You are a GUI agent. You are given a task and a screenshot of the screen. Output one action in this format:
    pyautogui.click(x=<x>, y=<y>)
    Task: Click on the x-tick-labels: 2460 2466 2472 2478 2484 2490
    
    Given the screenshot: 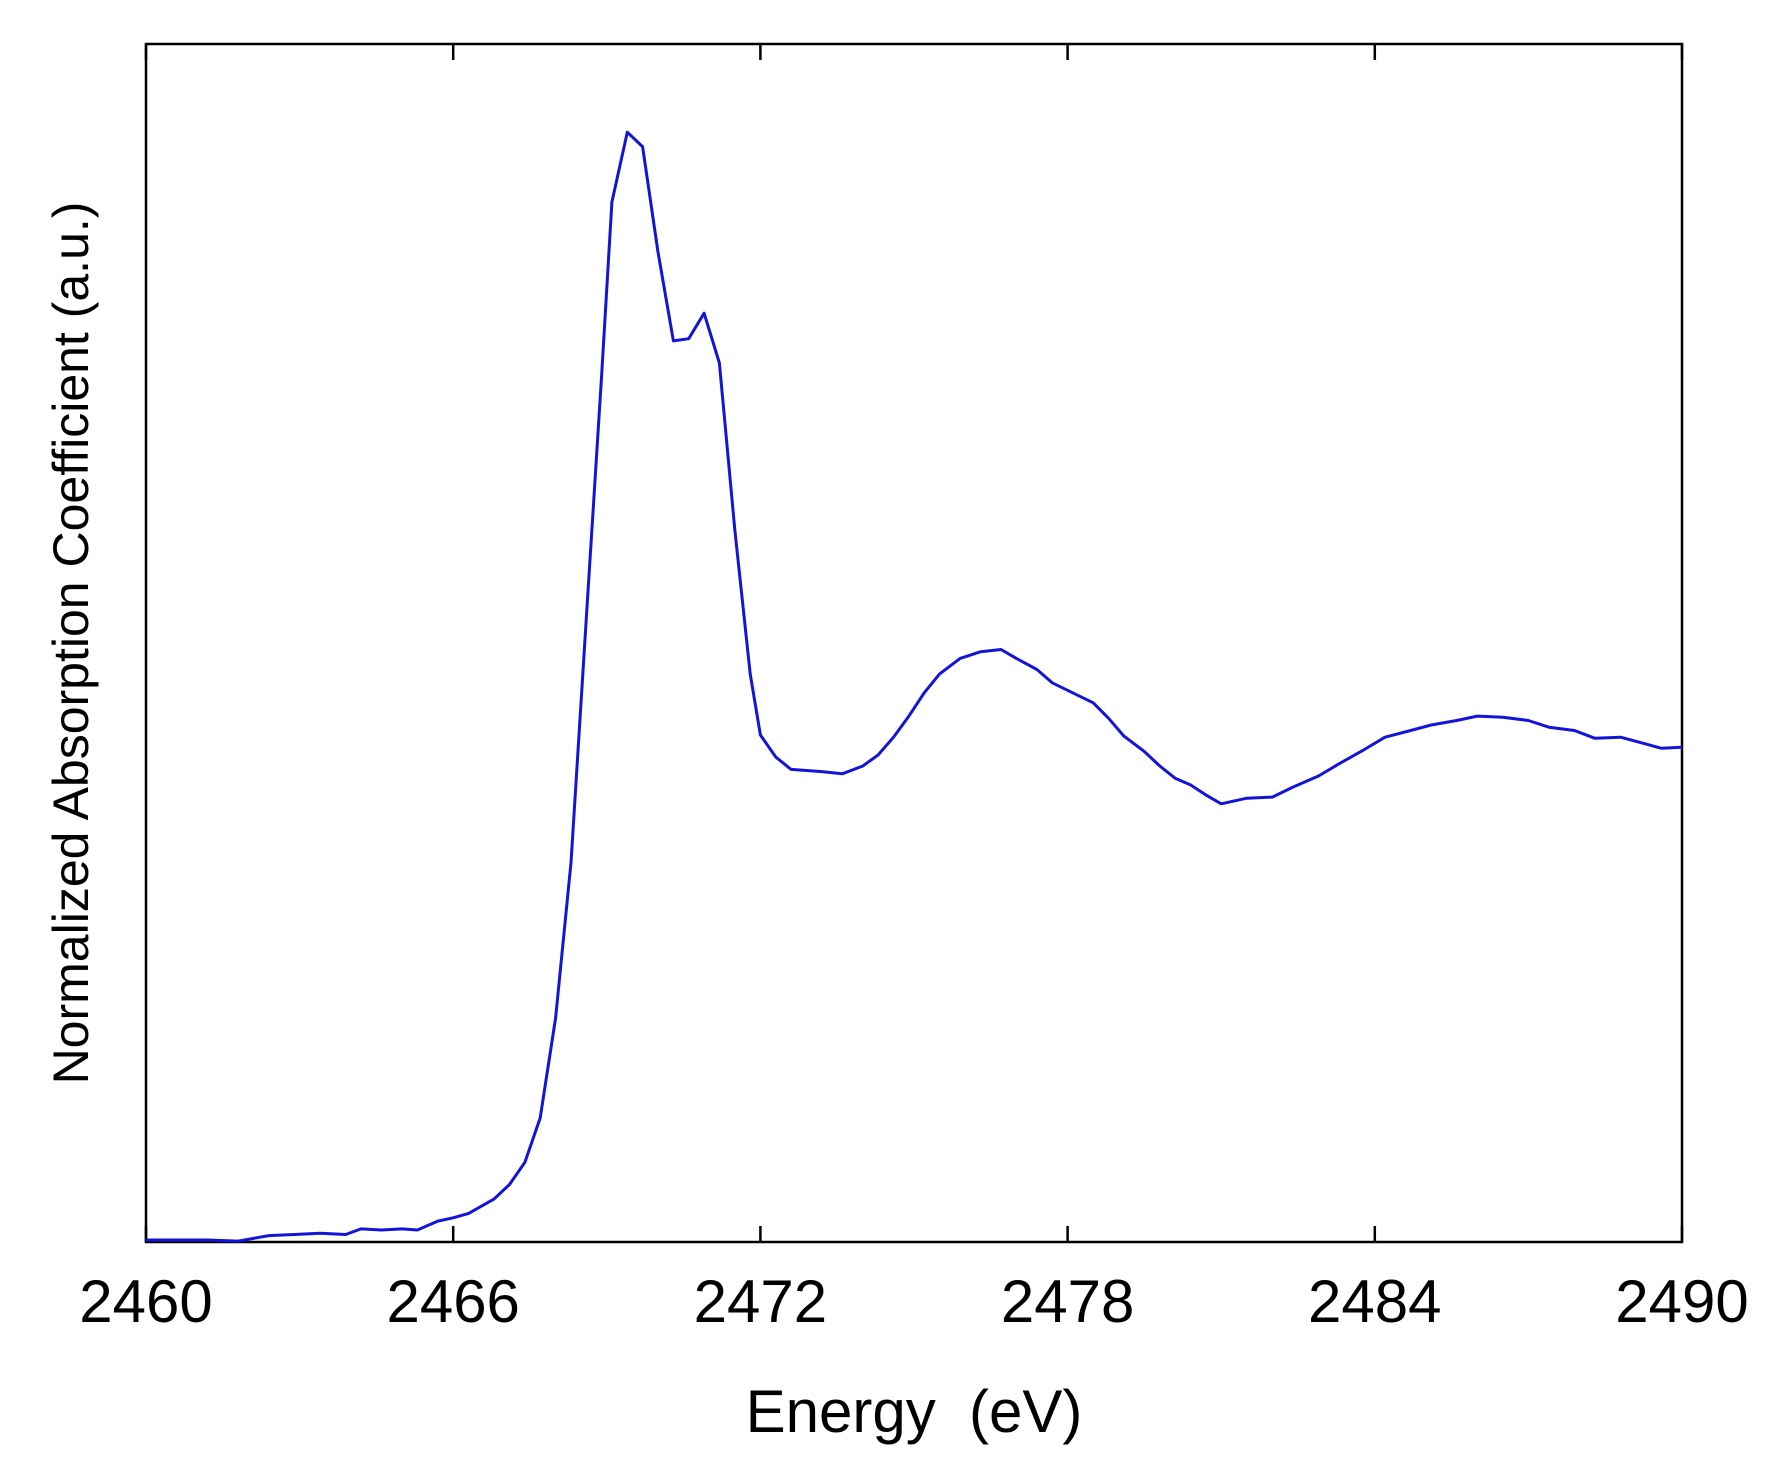 What is the action you would take?
    pyautogui.click(x=913, y=1301)
    